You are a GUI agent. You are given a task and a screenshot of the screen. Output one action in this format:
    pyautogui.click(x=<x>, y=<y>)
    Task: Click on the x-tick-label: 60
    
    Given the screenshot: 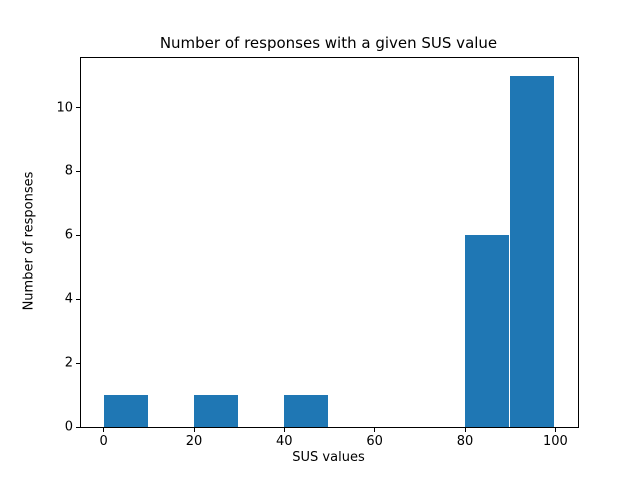 What is the action you would take?
    pyautogui.click(x=374, y=441)
    